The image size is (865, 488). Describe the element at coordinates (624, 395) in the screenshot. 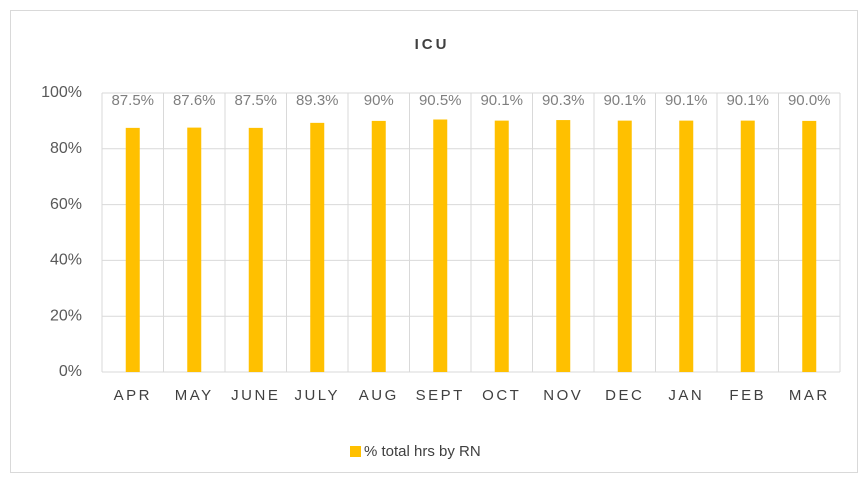

I see `x-tick-label: DEC` at that location.